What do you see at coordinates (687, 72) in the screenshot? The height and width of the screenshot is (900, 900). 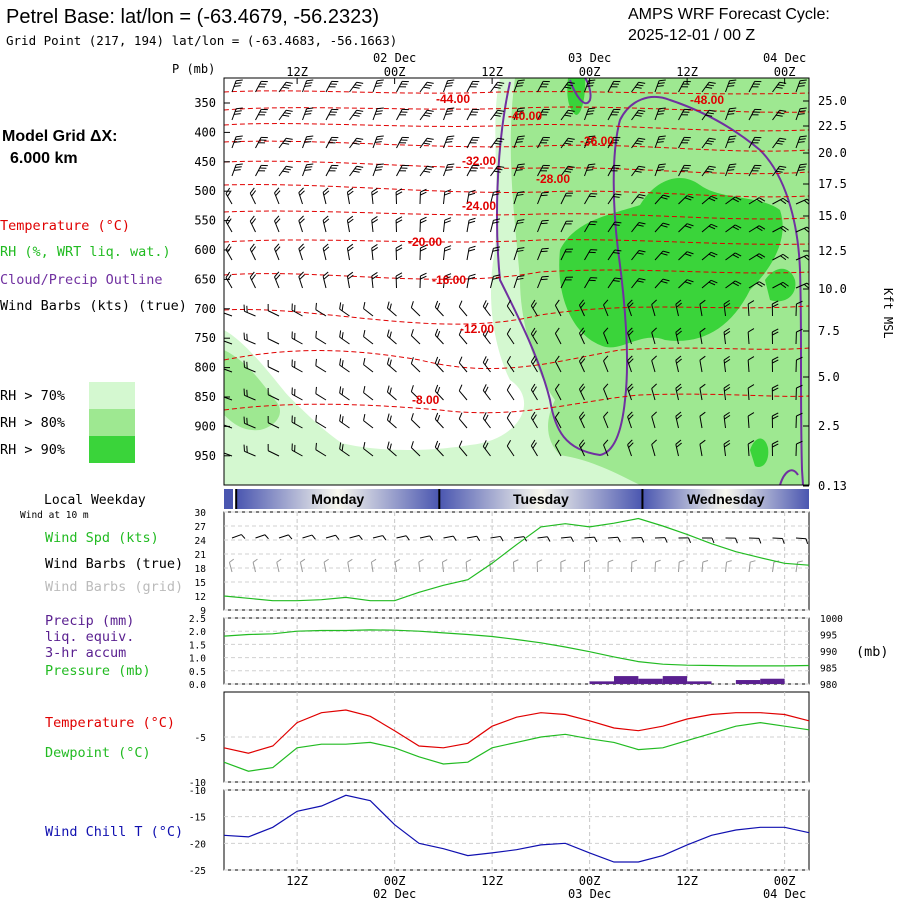 I see `top-tick-label: 12Z` at bounding box center [687, 72].